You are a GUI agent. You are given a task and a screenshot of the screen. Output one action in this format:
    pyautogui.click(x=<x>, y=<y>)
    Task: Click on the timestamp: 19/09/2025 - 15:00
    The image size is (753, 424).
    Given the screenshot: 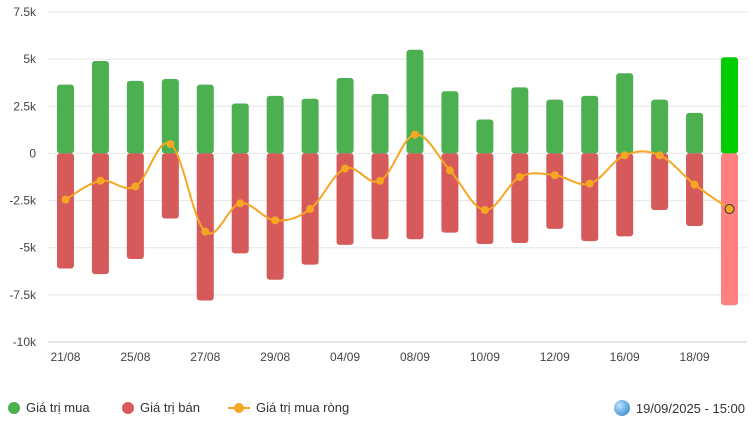 What is the action you would take?
    pyautogui.click(x=679, y=408)
    